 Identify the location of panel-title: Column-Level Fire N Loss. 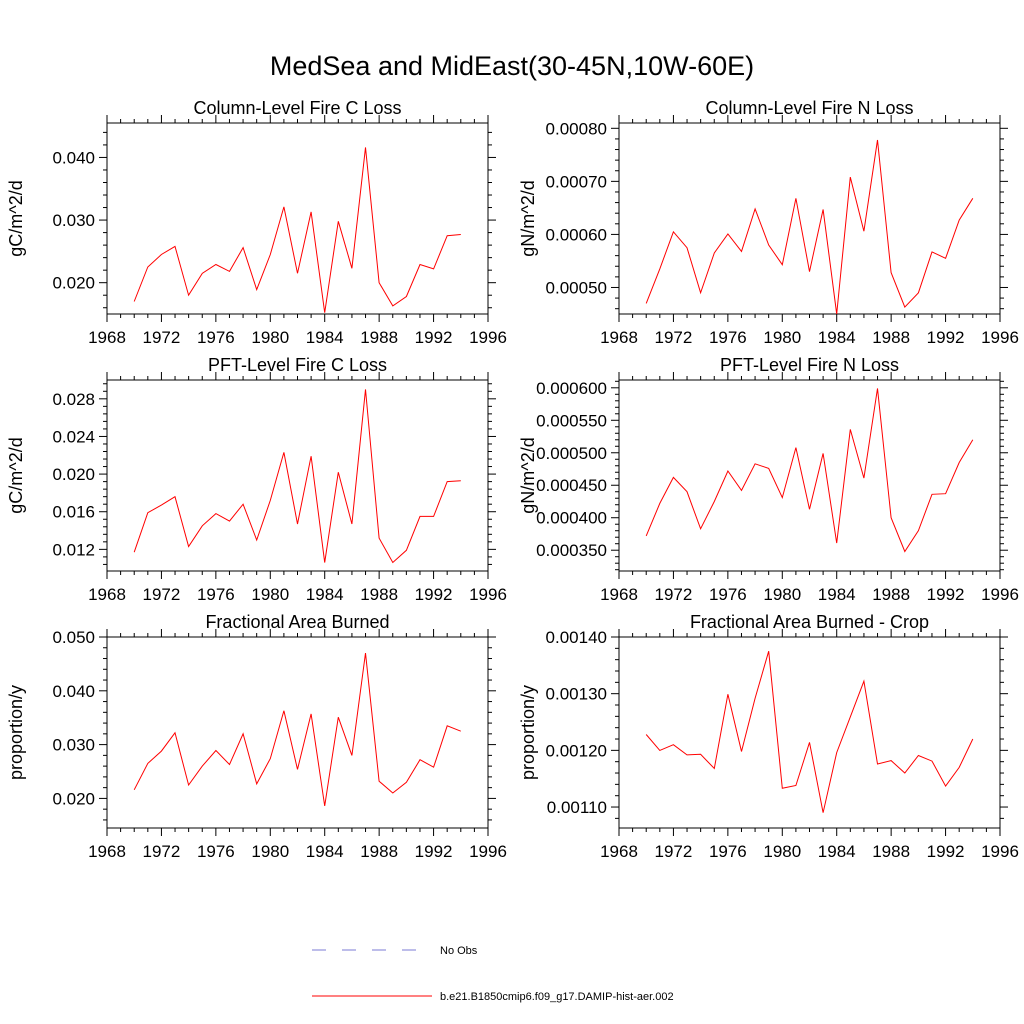
(809, 108).